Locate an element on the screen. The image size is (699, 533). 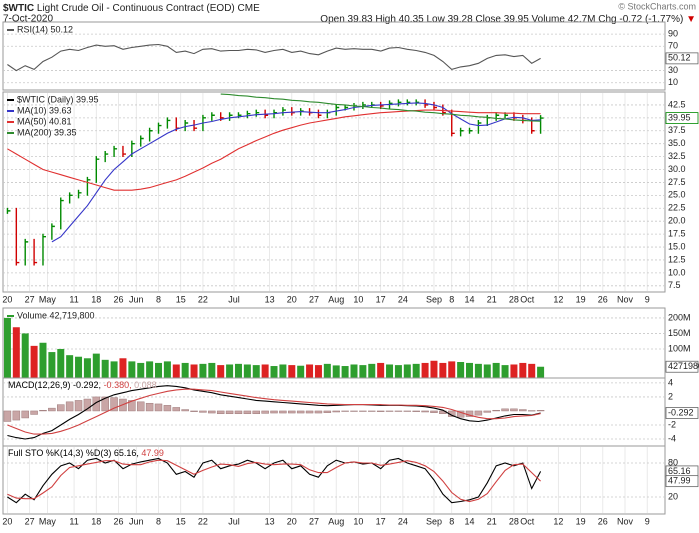
y-tick-label: 42.5 is located at coordinates (677, 104).